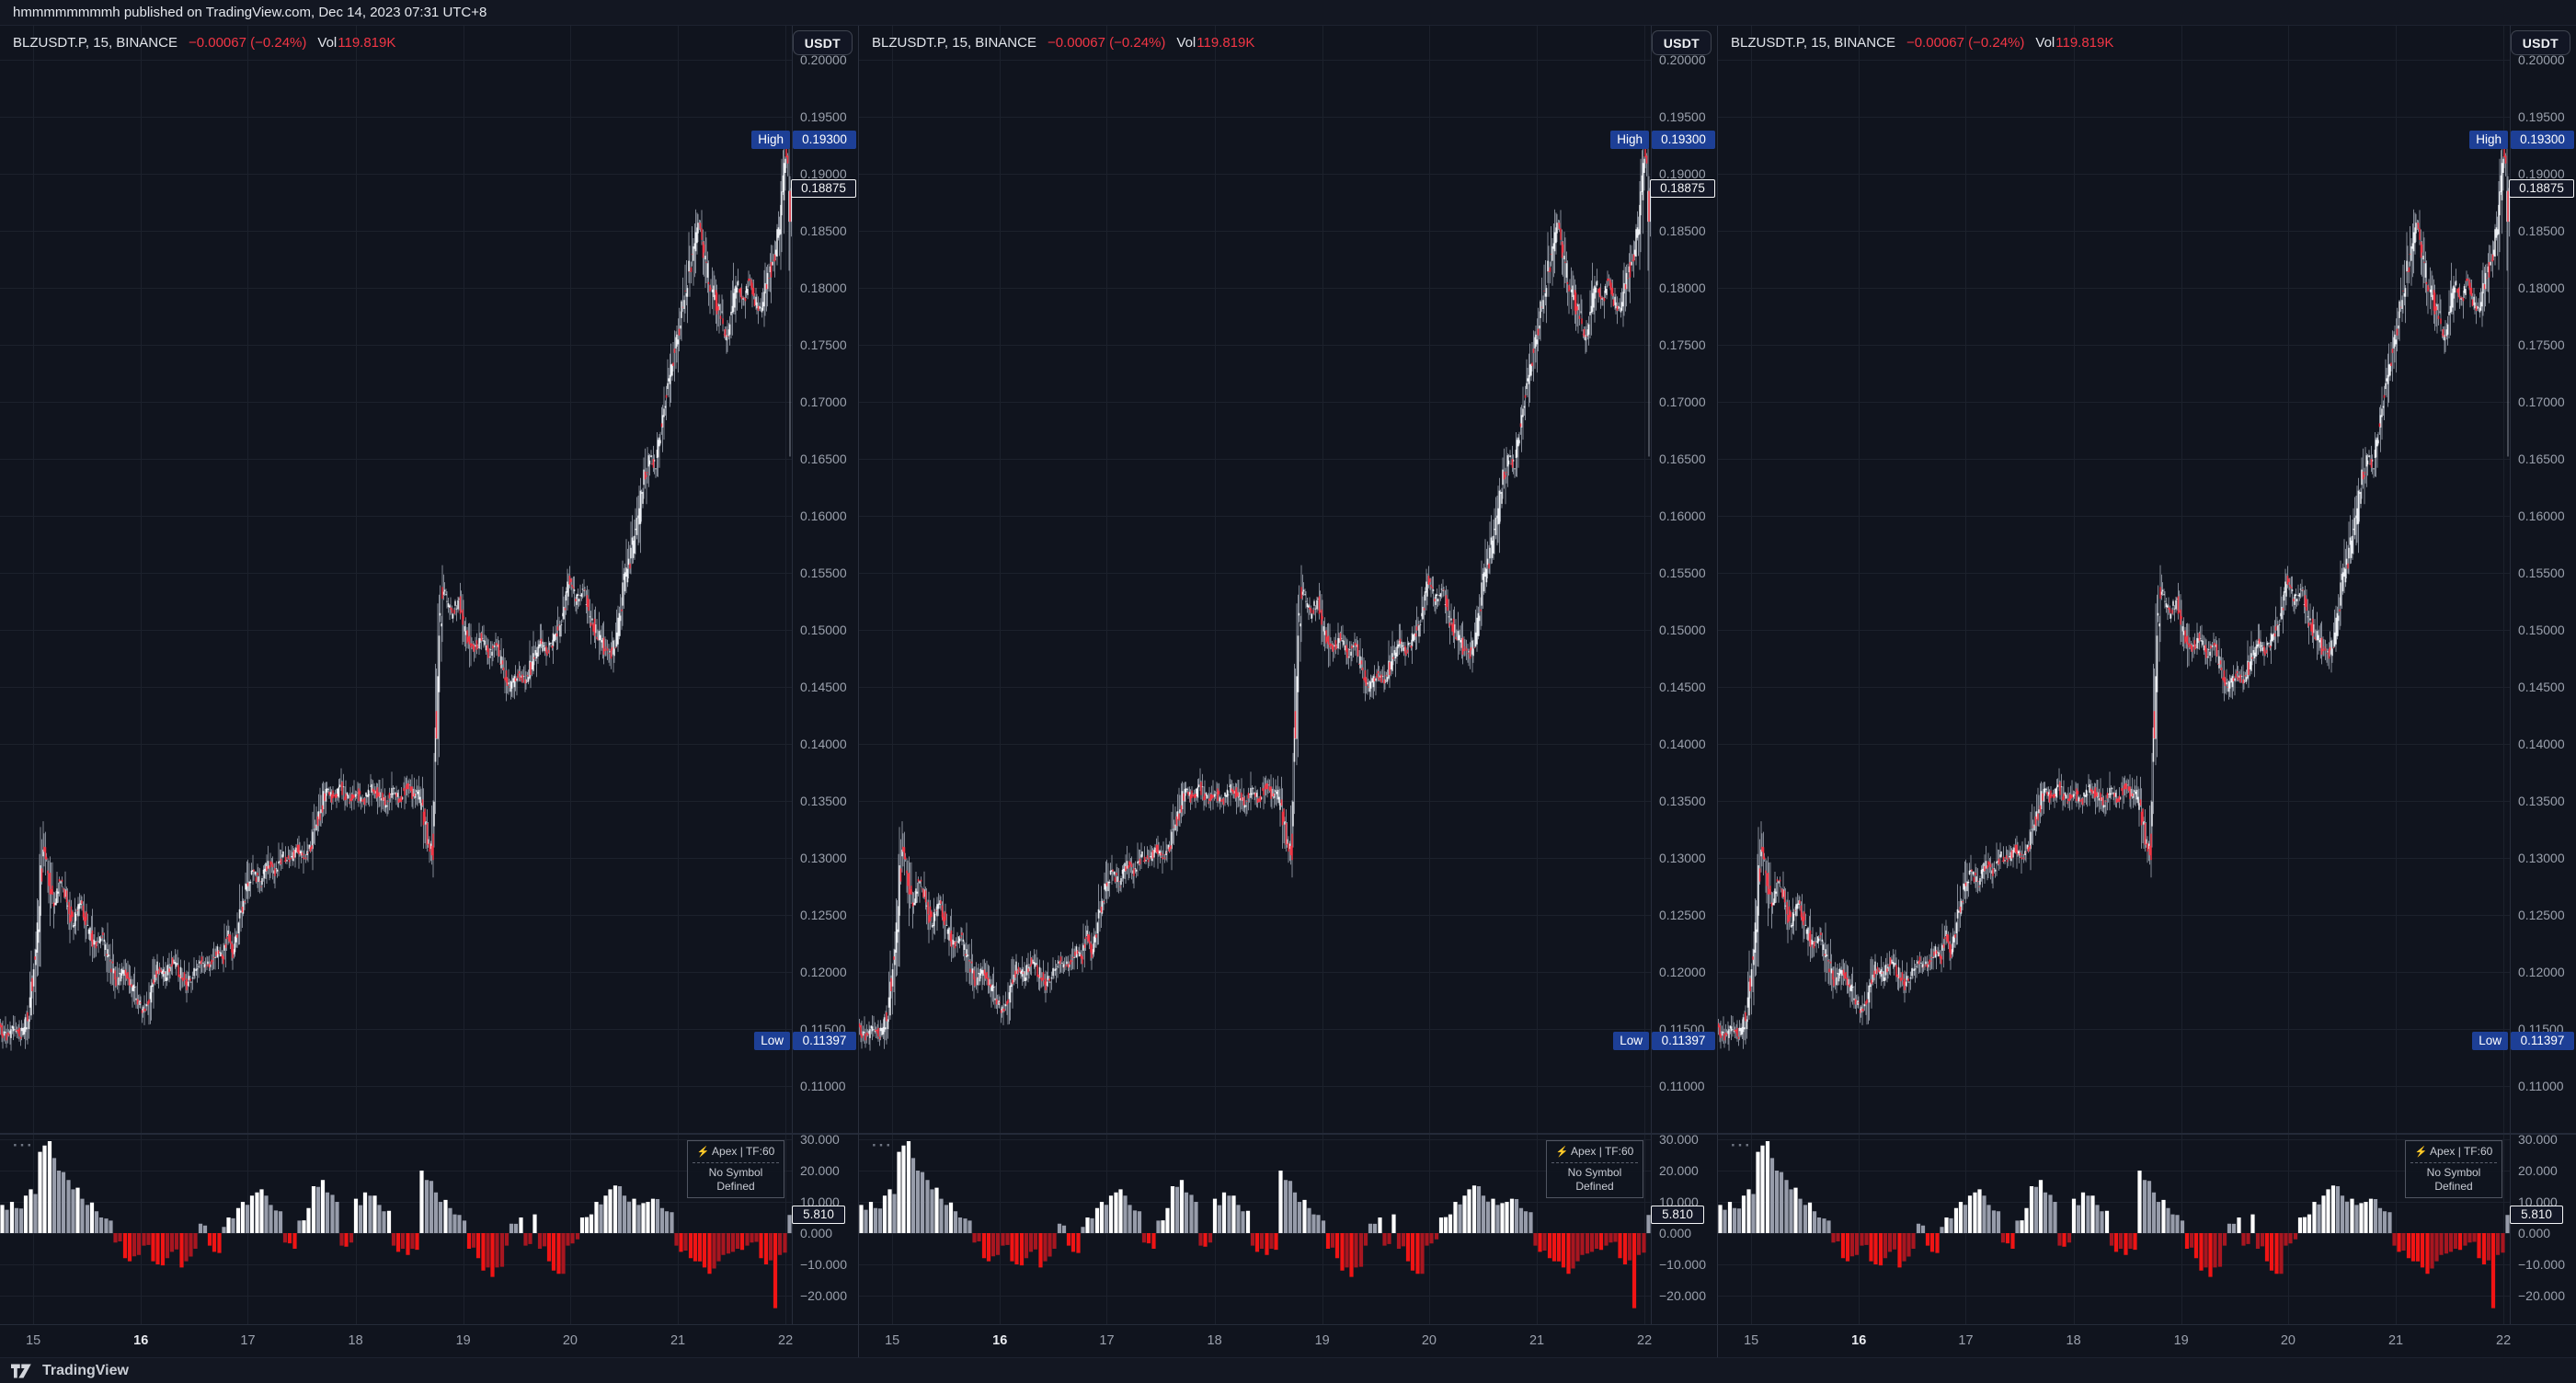 The width and height of the screenshot is (2576, 1383). I want to click on low-price-badge: Low 0.11397, so click(2523, 1040).